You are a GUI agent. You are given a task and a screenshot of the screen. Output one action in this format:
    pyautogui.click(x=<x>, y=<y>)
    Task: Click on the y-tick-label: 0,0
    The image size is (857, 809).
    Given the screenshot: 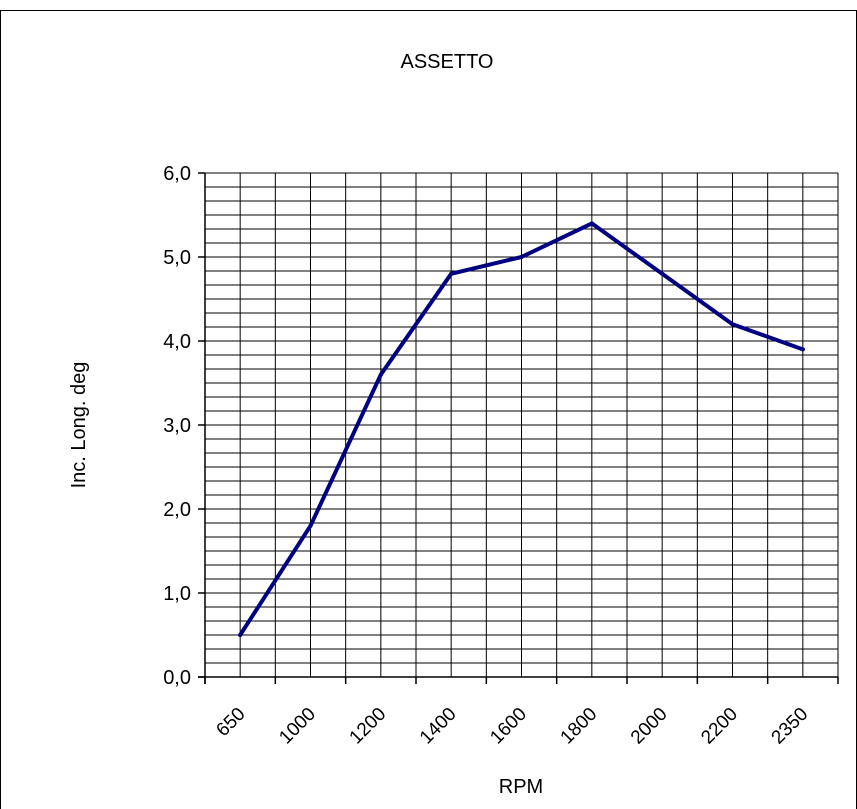 What is the action you would take?
    pyautogui.click(x=177, y=678)
    